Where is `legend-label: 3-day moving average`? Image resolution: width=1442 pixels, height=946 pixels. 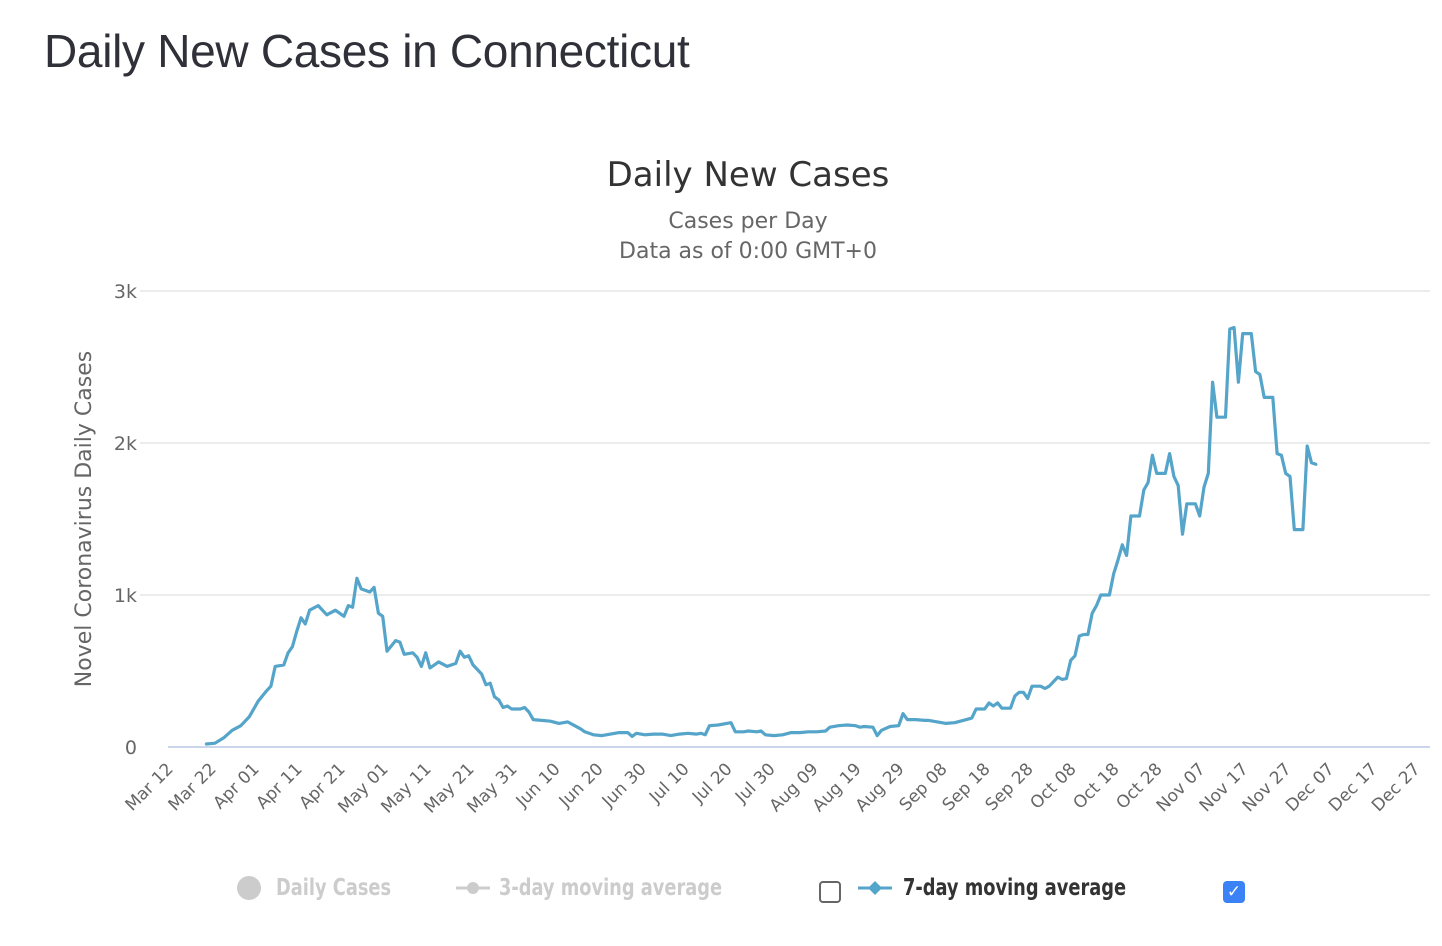 legend-label: 3-day moving average is located at coordinates (611, 888).